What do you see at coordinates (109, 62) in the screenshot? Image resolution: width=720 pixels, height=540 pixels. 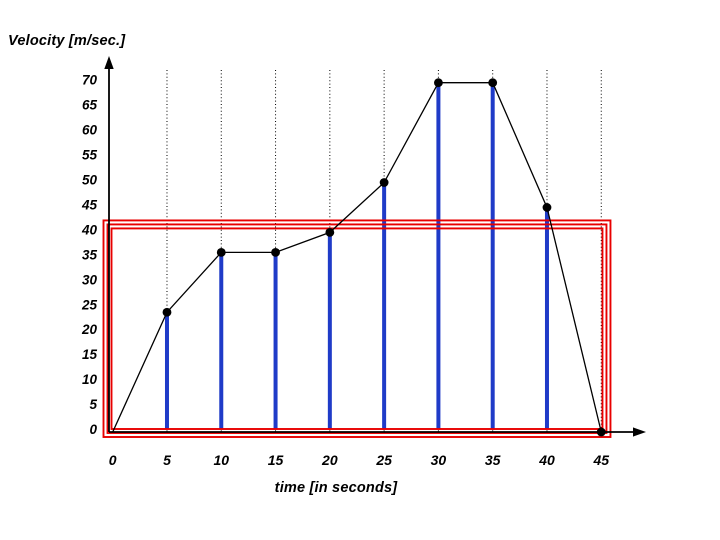 I see `y-axis-arrow-icon` at bounding box center [109, 62].